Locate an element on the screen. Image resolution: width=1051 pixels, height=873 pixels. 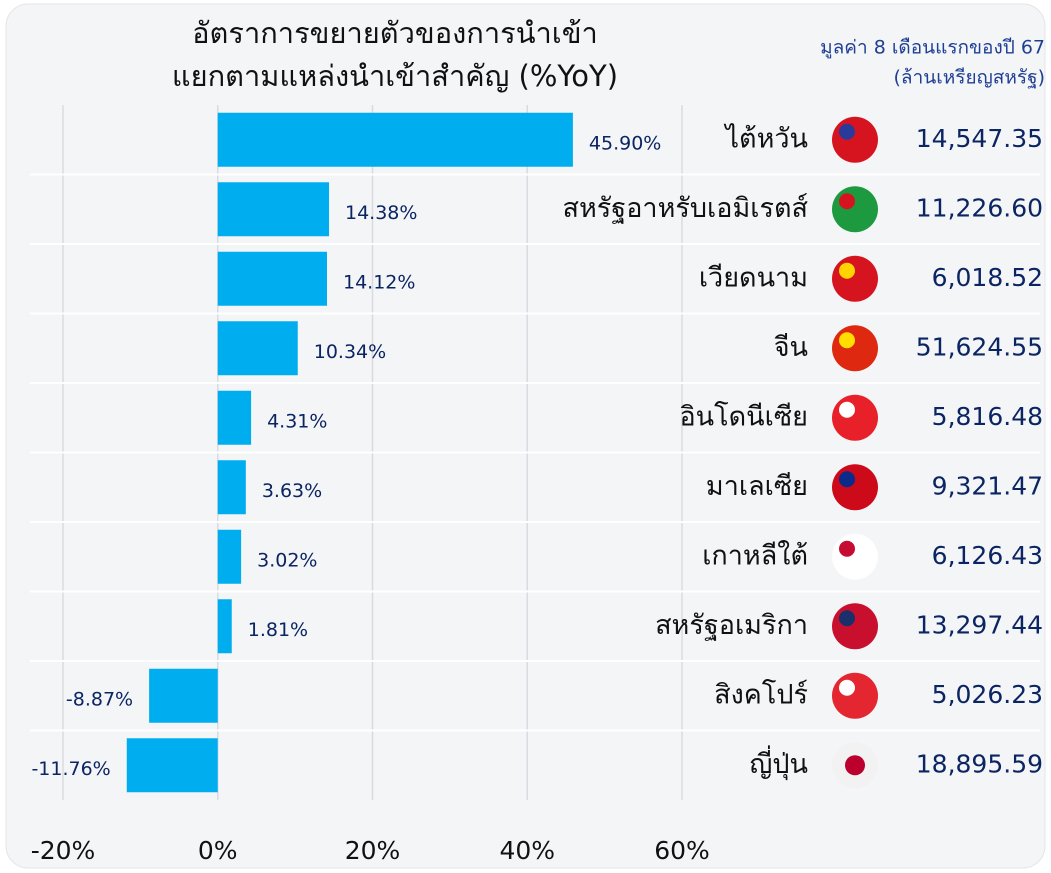
x-tick-label: 0% is located at coordinates (218, 850).